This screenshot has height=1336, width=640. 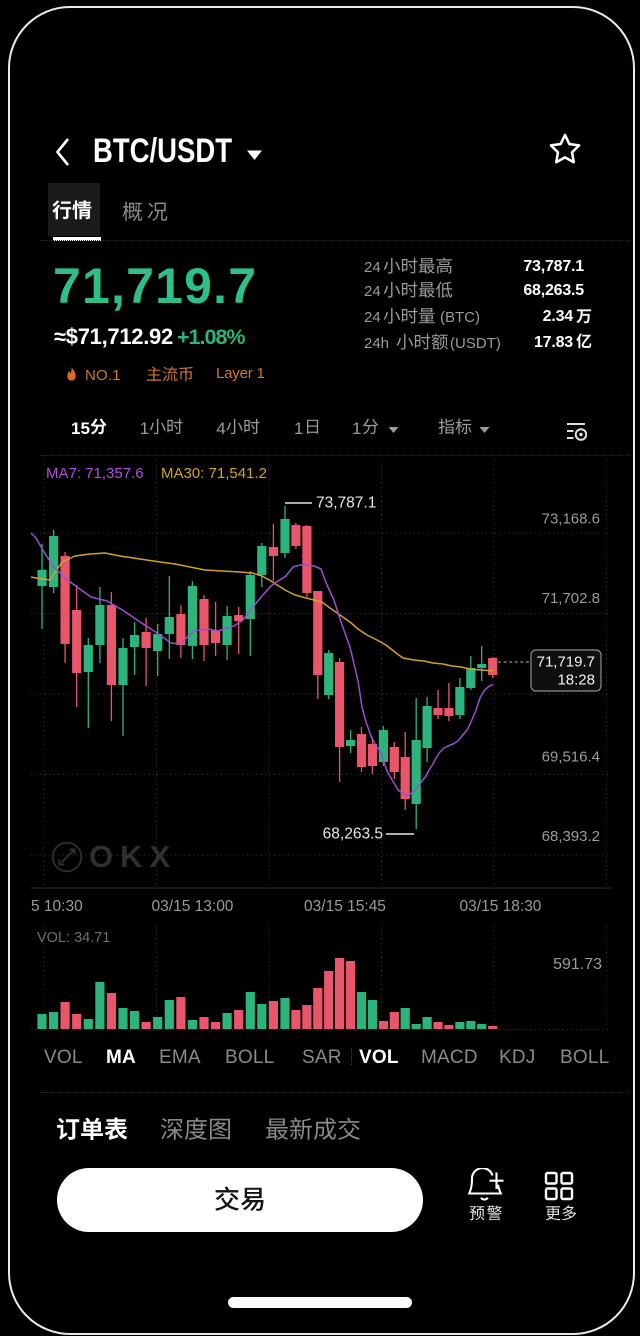 What do you see at coordinates (576, 680) in the screenshot?
I see `svg-text: 18:28` at bounding box center [576, 680].